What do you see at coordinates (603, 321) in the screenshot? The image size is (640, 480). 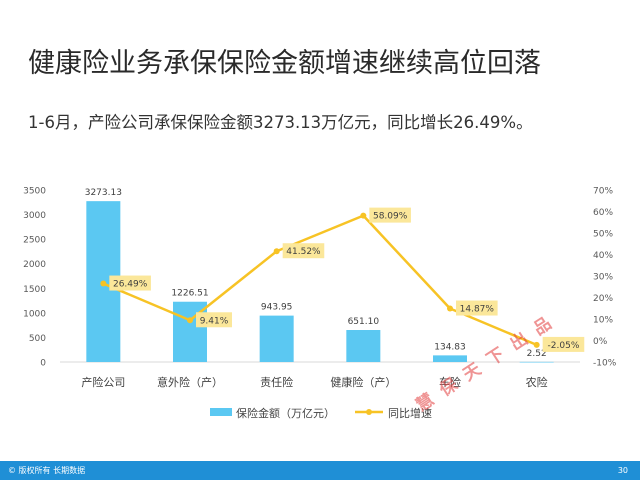 I see `right-tick-label: 10%` at bounding box center [603, 321].